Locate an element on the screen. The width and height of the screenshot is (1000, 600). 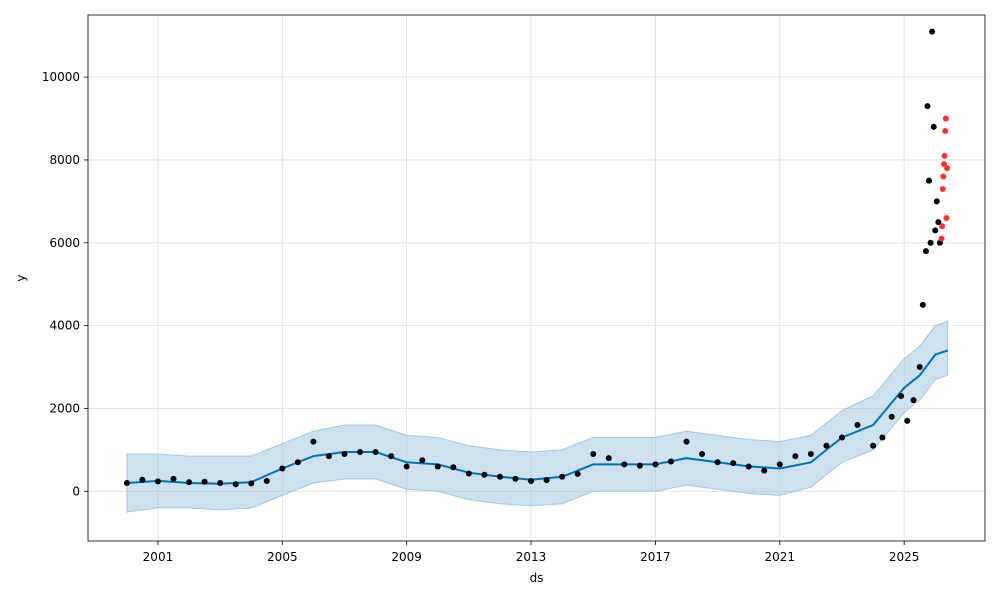
highlighted-points is located at coordinates (944, 178).